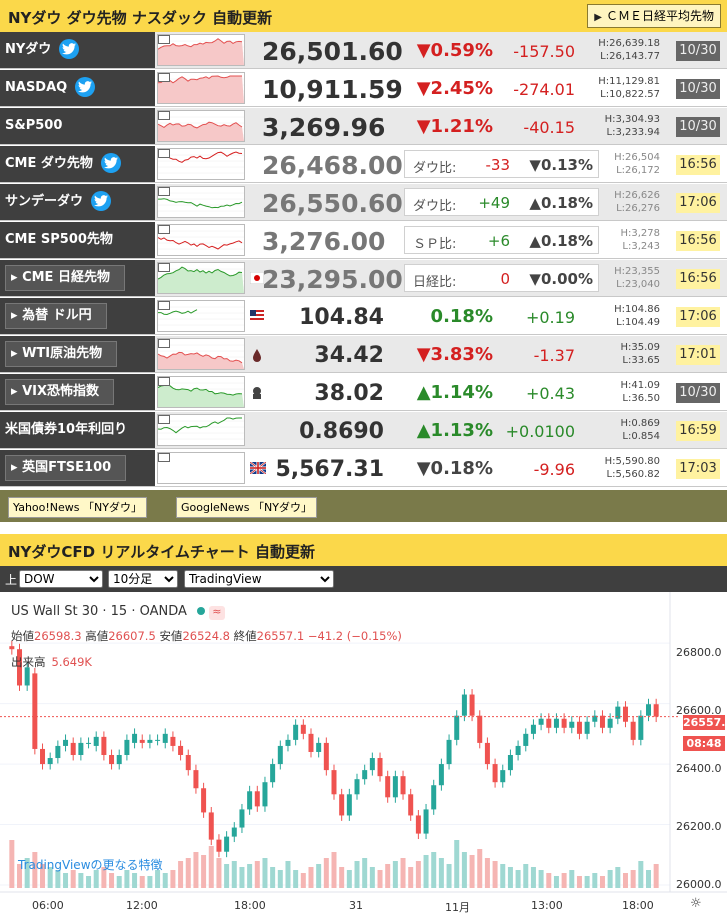  I want to click on quote-label: 米国債券10年利回り, so click(77, 430).